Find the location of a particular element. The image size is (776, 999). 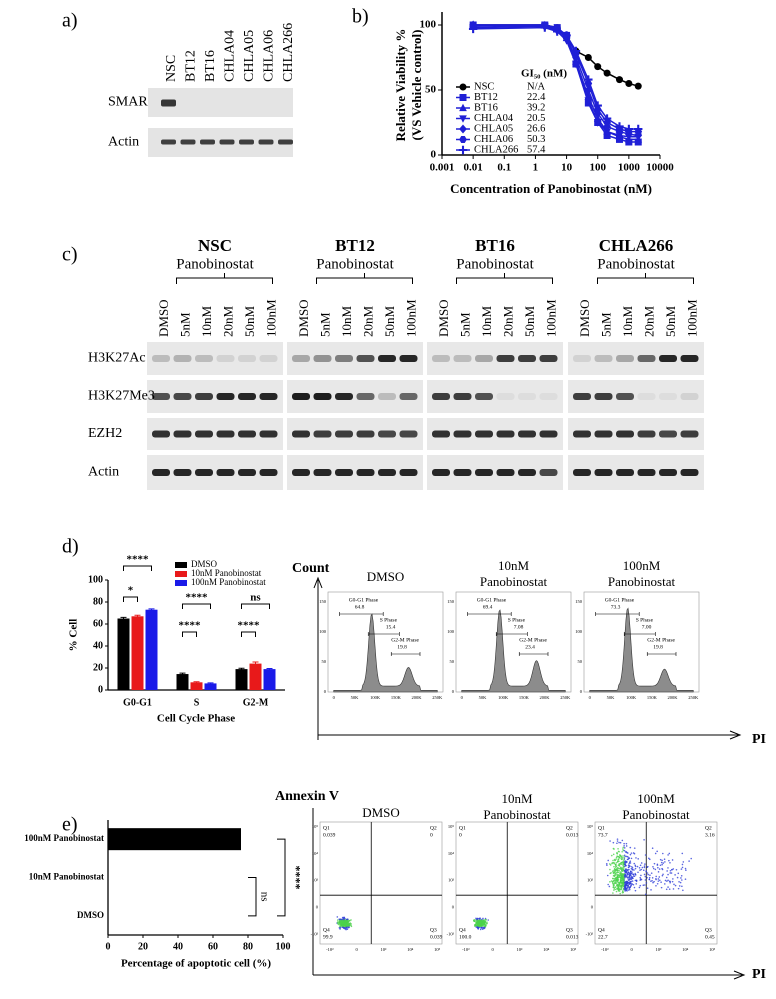

x-tick-label: G2-M is located at coordinates (256, 702).